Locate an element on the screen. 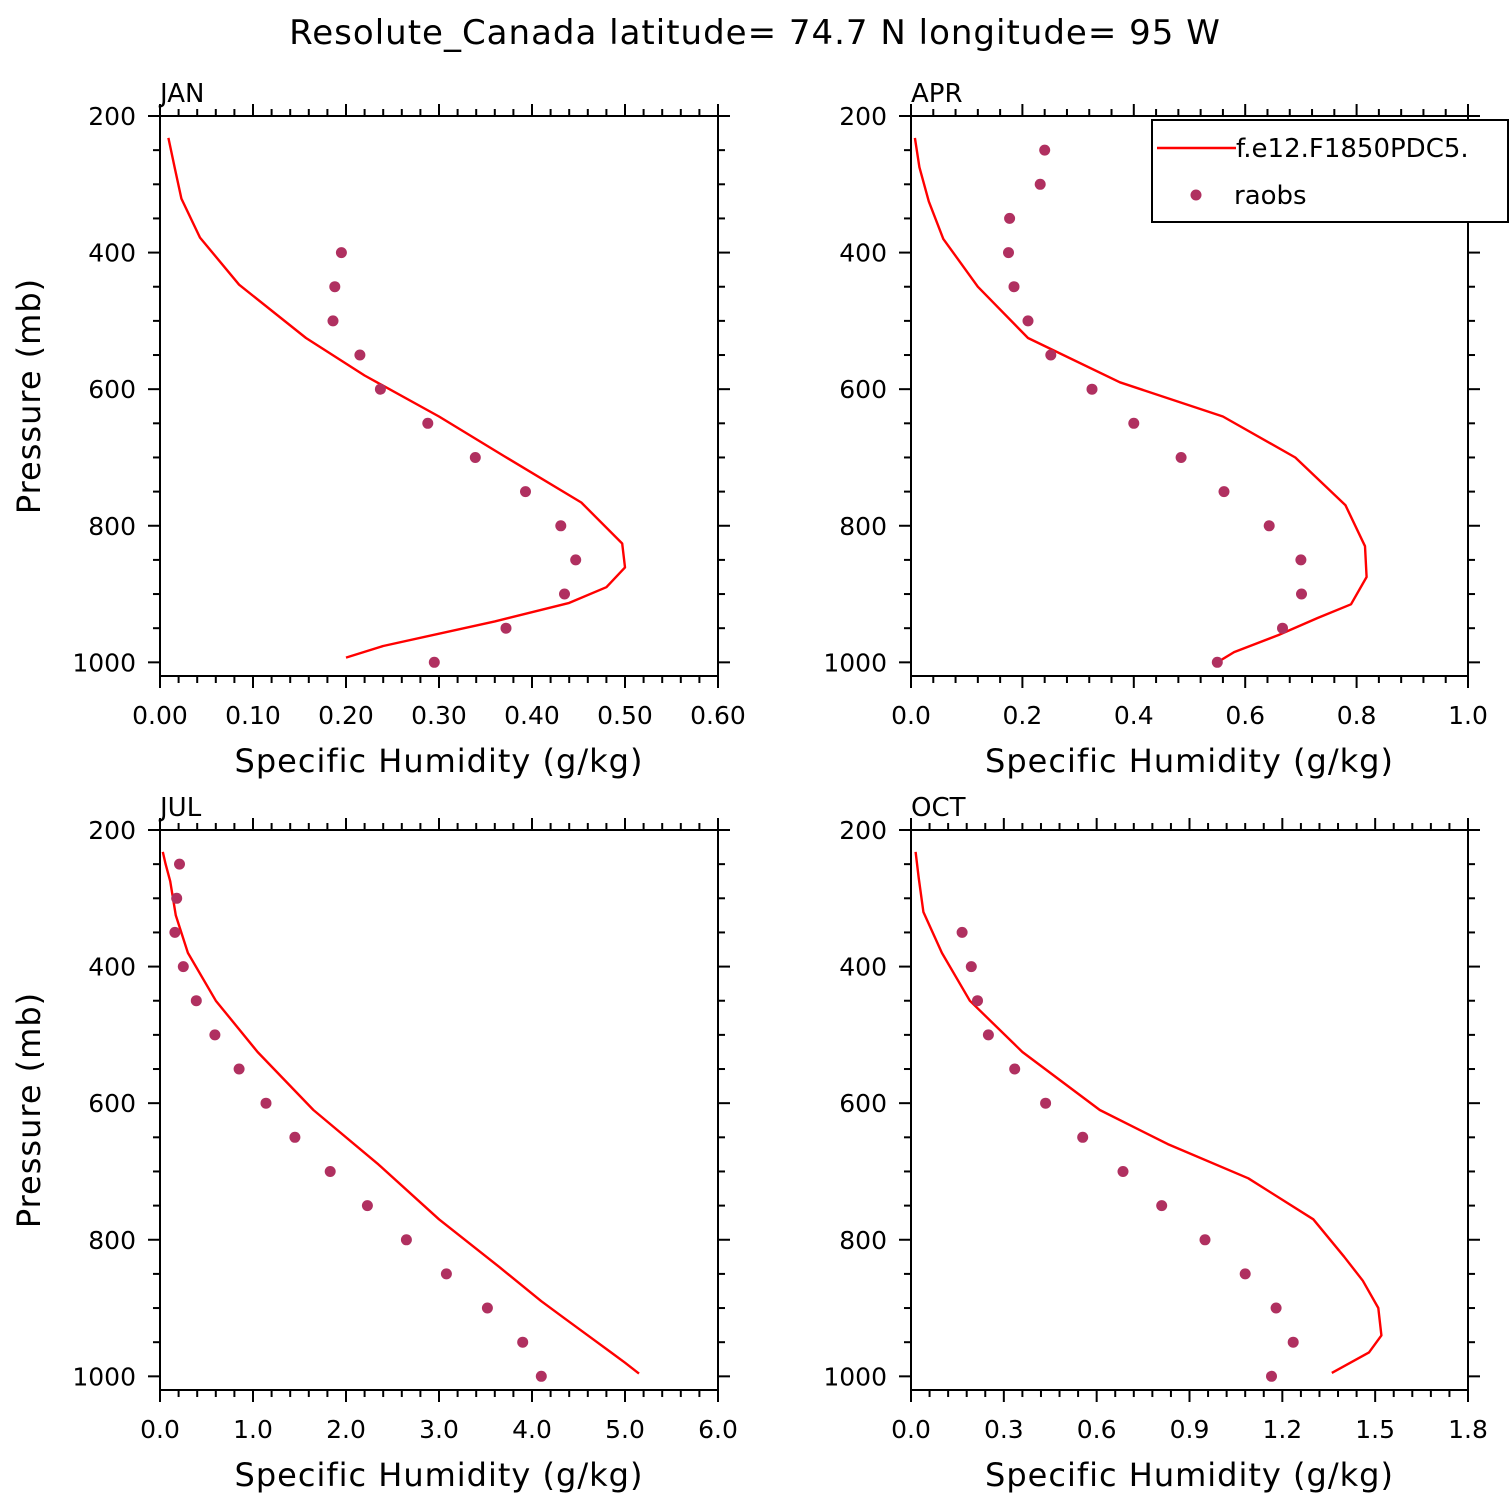 This screenshot has height=1510, width=1510. x-tick-label: 0.00 is located at coordinates (160, 715).